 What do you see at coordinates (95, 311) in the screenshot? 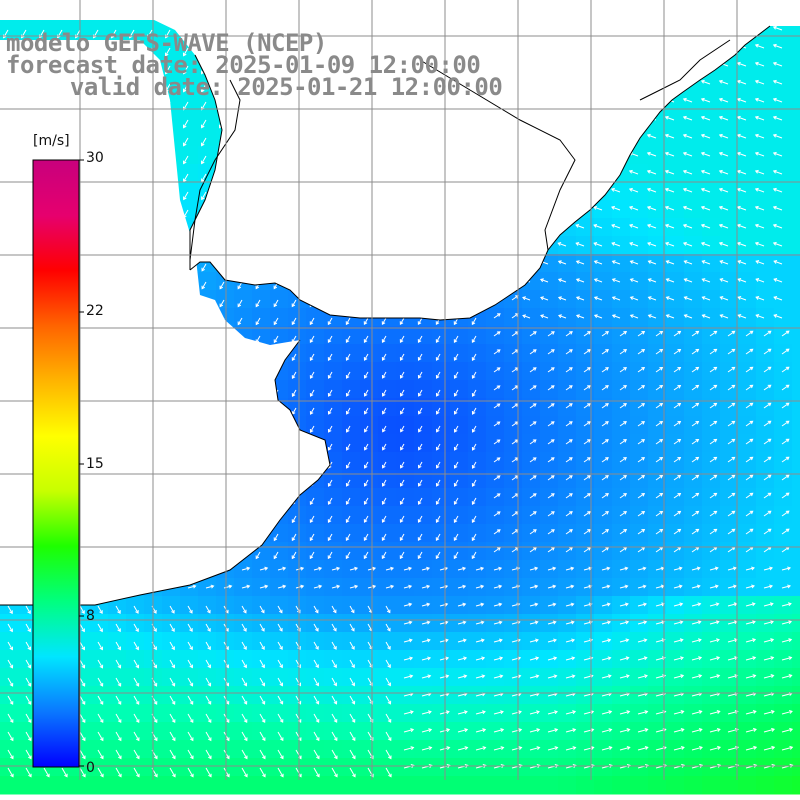
I see `colorbar-tick-22: 22` at bounding box center [95, 311].